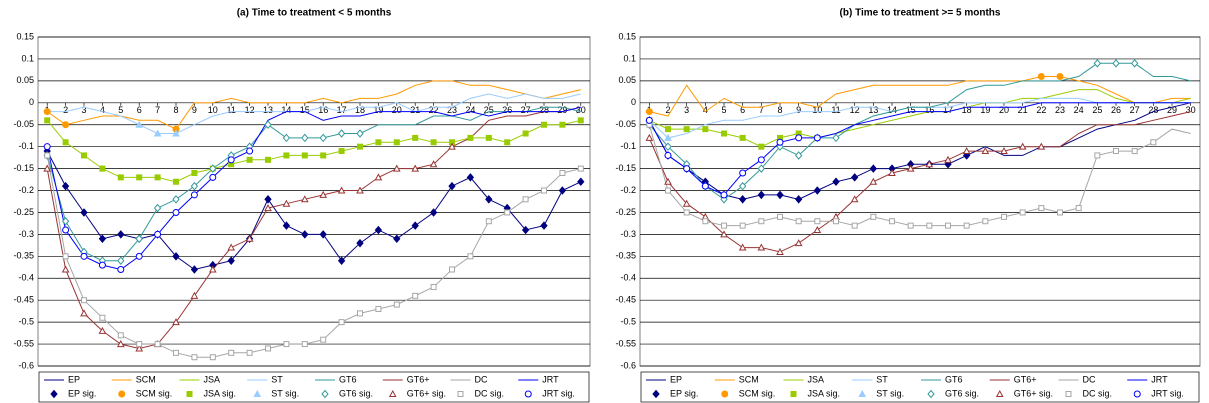 The image size is (1209, 403). Describe the element at coordinates (625, 124) in the screenshot. I see `y-tick-label: -0.05` at that location.